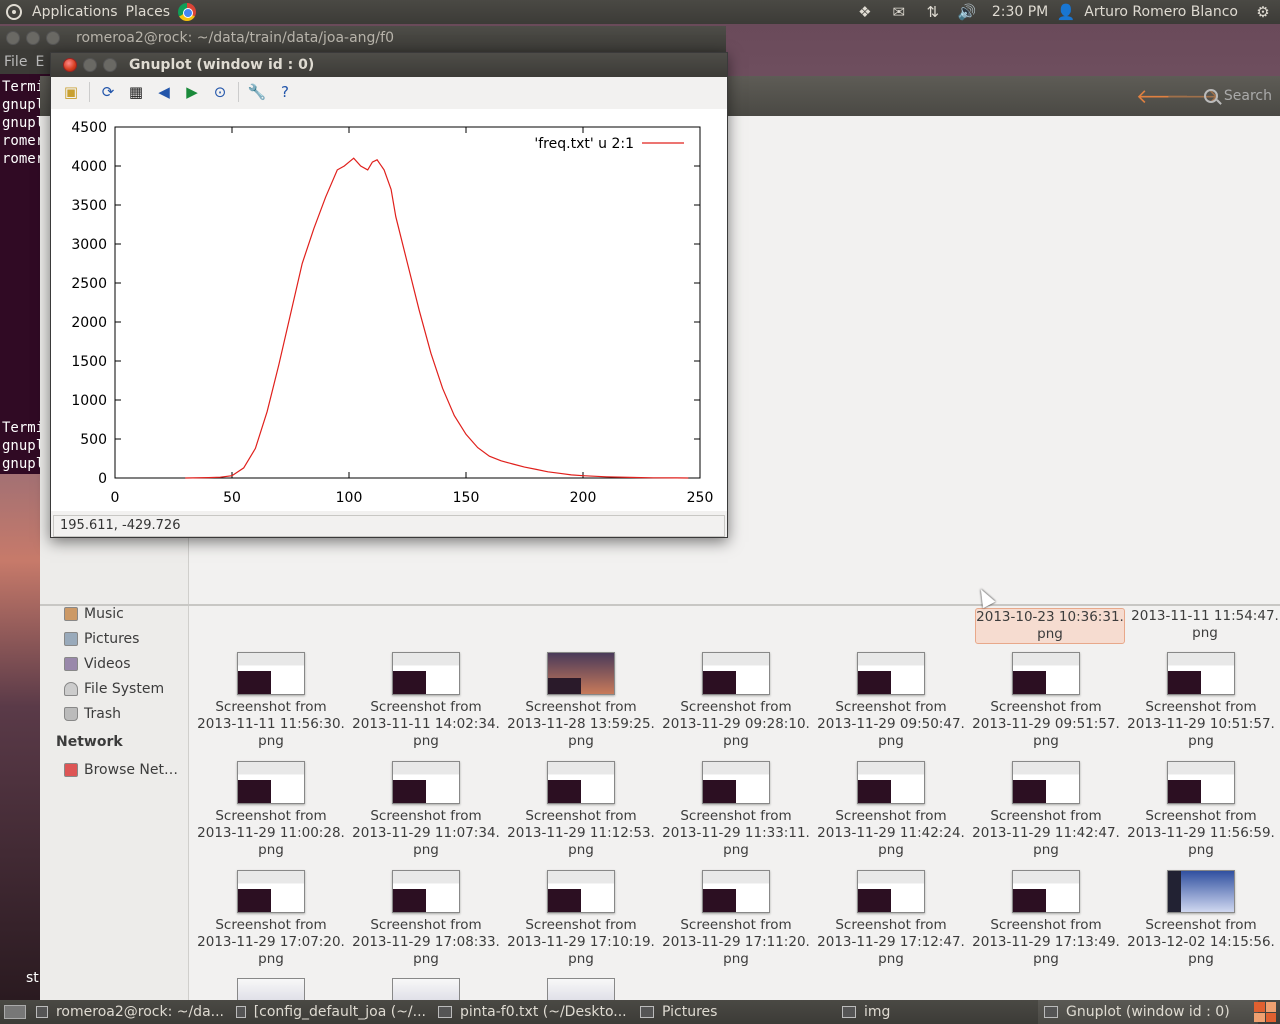  I want to click on y-tick-label: 3500, so click(89, 206).